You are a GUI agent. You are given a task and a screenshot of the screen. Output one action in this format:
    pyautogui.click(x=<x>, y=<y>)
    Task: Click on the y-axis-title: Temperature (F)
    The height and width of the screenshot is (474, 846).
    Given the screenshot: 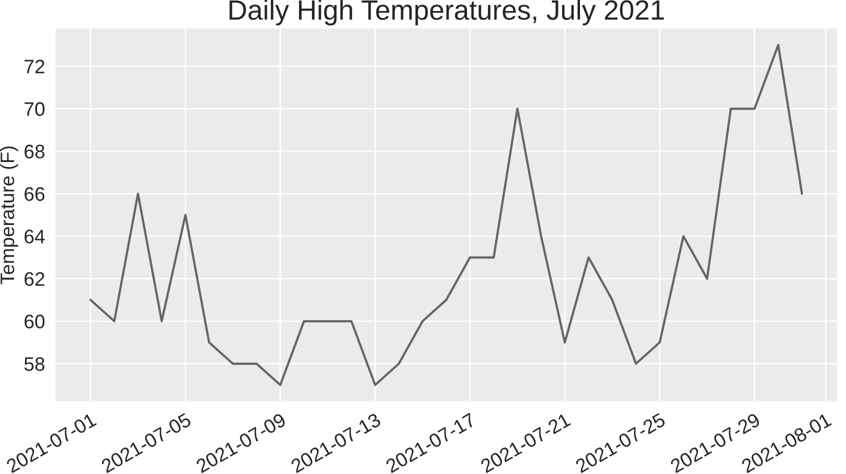 What is the action you would take?
    pyautogui.click(x=9, y=215)
    